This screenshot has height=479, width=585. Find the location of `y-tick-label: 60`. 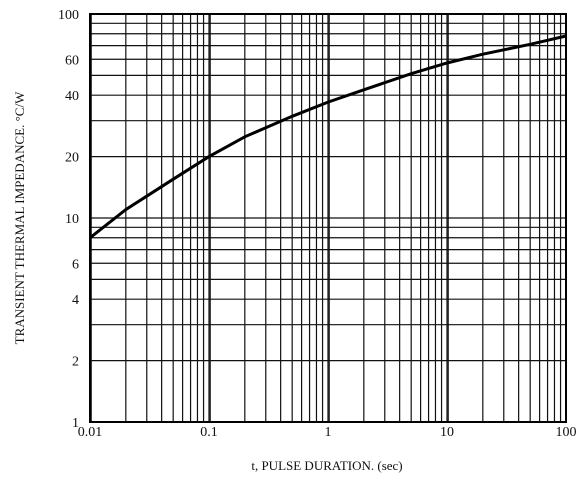

y-tick-label: 60 is located at coordinates (72, 60).